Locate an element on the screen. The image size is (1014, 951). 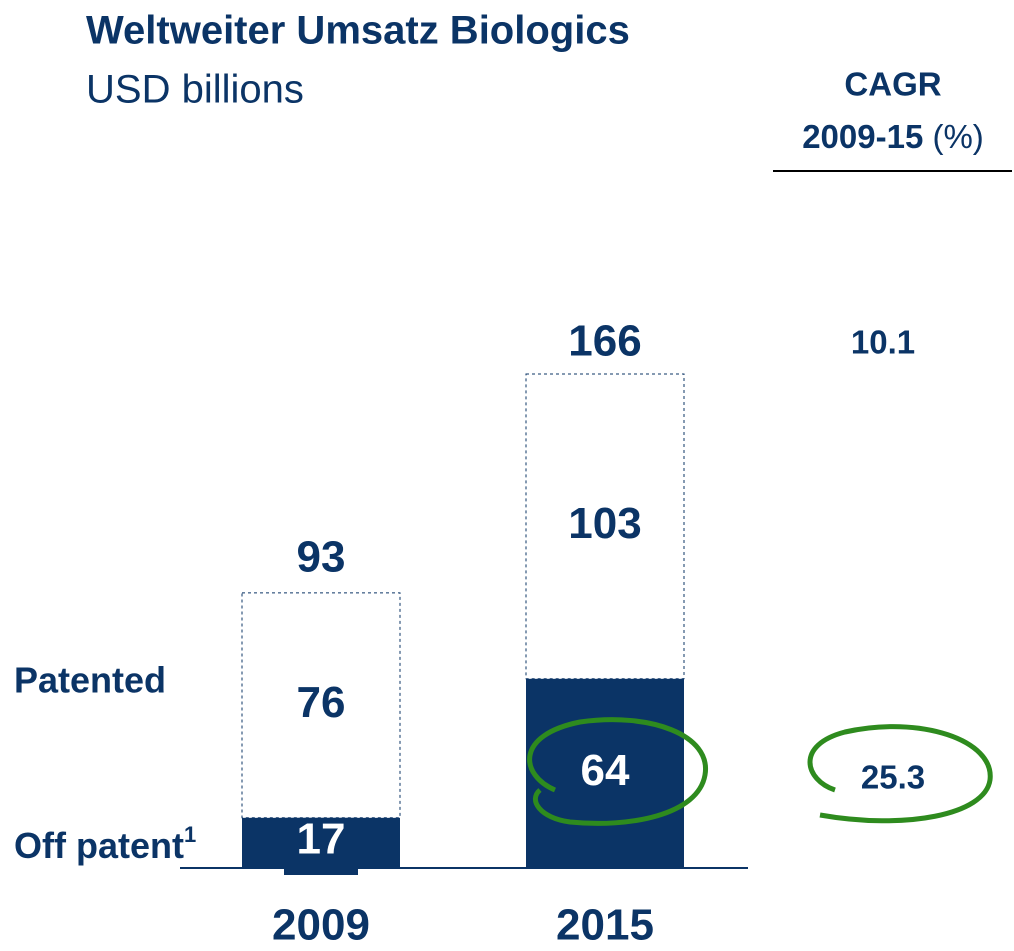
cagr-value: 25.3 is located at coordinates (893, 777).